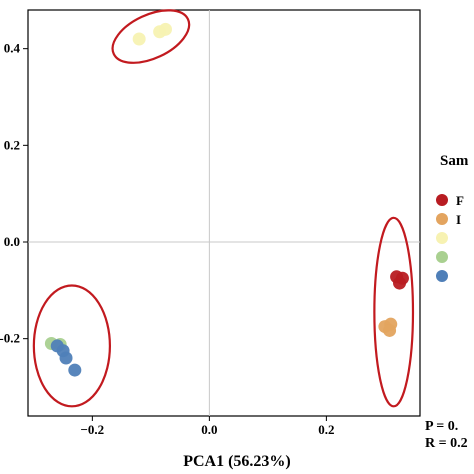  Describe the element at coordinates (10, 338) in the screenshot. I see `y-tick-label: -0.2` at that location.